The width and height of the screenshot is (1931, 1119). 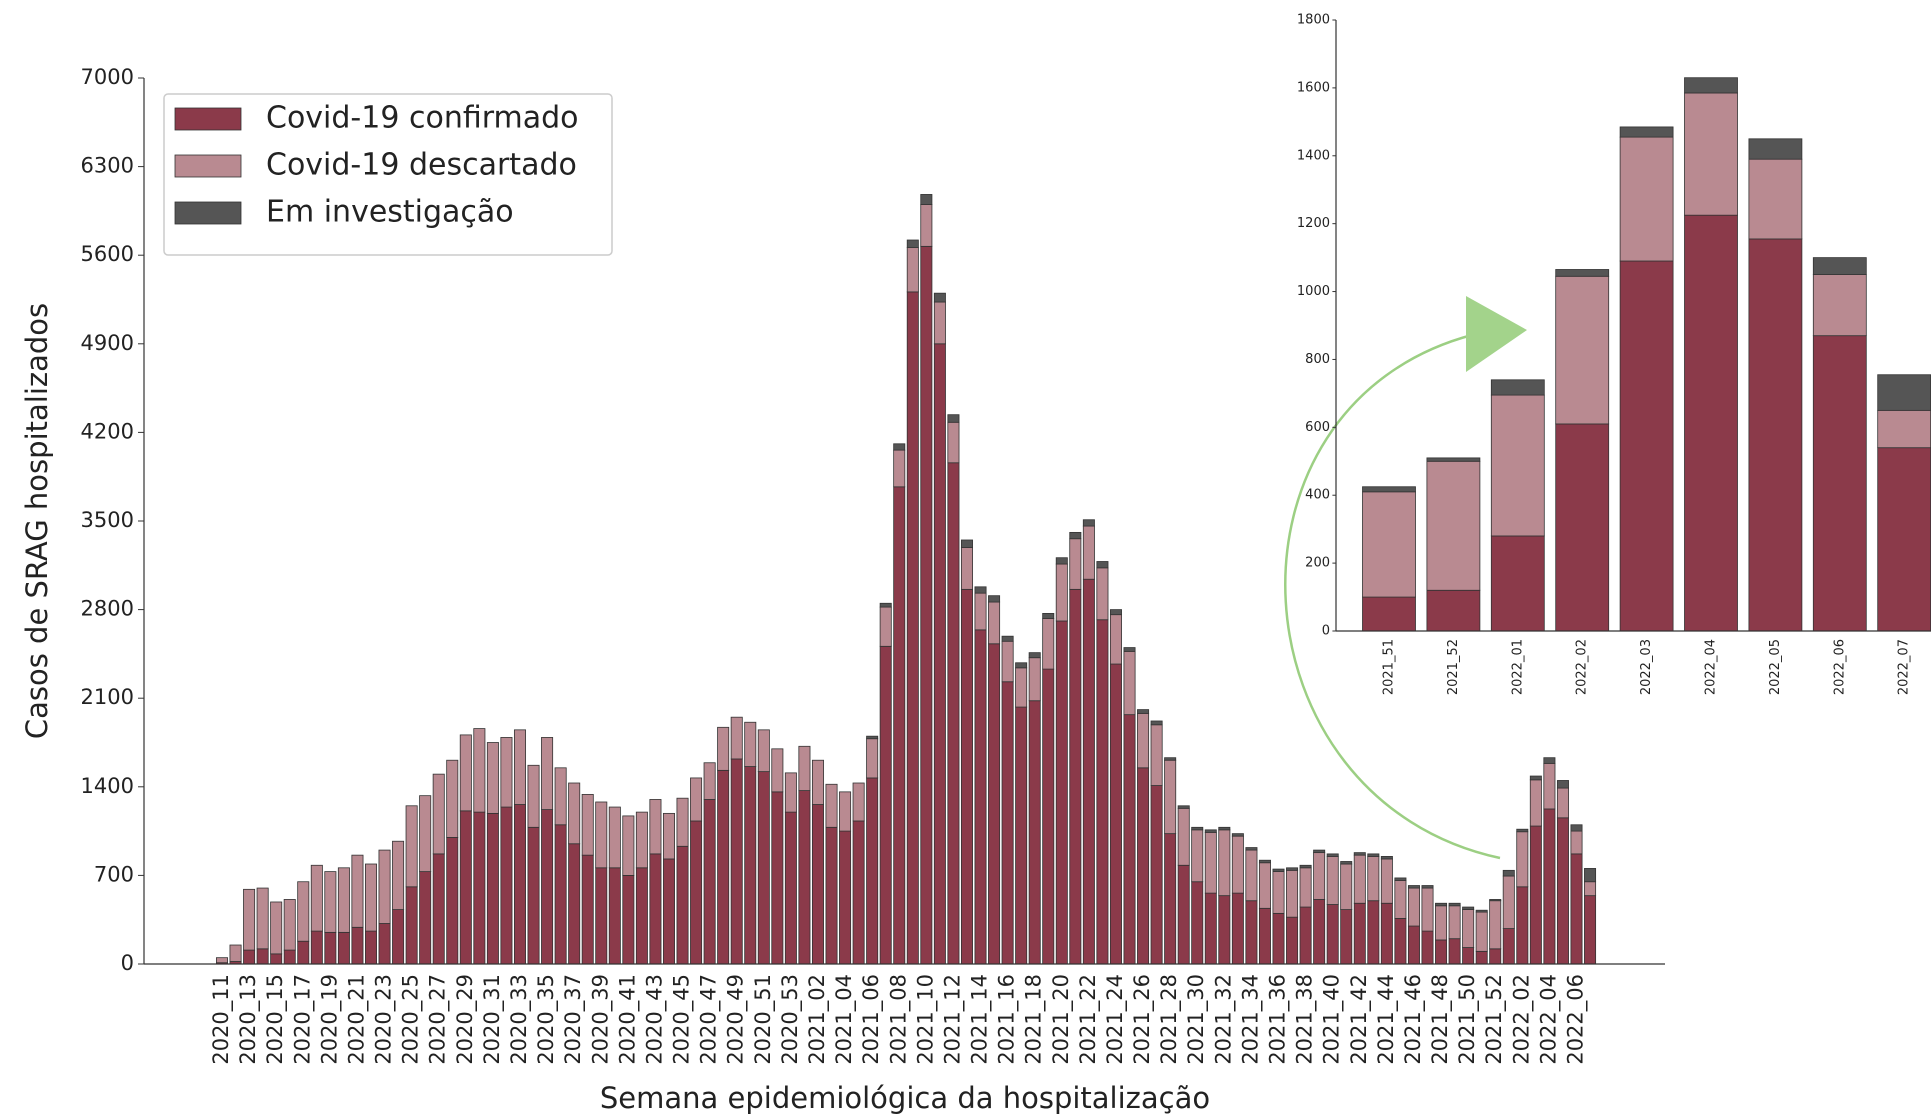 What do you see at coordinates (248, 1019) in the screenshot?
I see `x-tick-label: 2020_13` at bounding box center [248, 1019].